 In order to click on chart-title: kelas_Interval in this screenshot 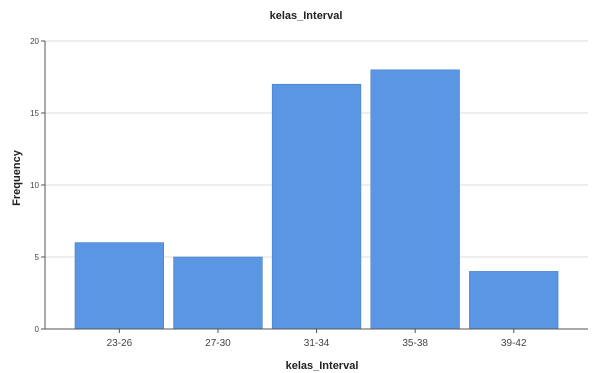, I will do `click(306, 16)`.